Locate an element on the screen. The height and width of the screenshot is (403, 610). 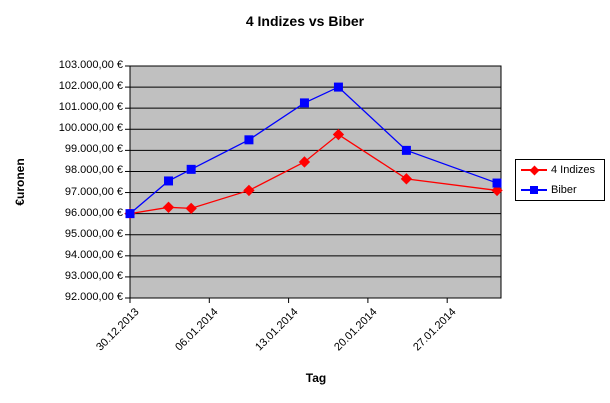
square-marker-icon is located at coordinates (534, 190).